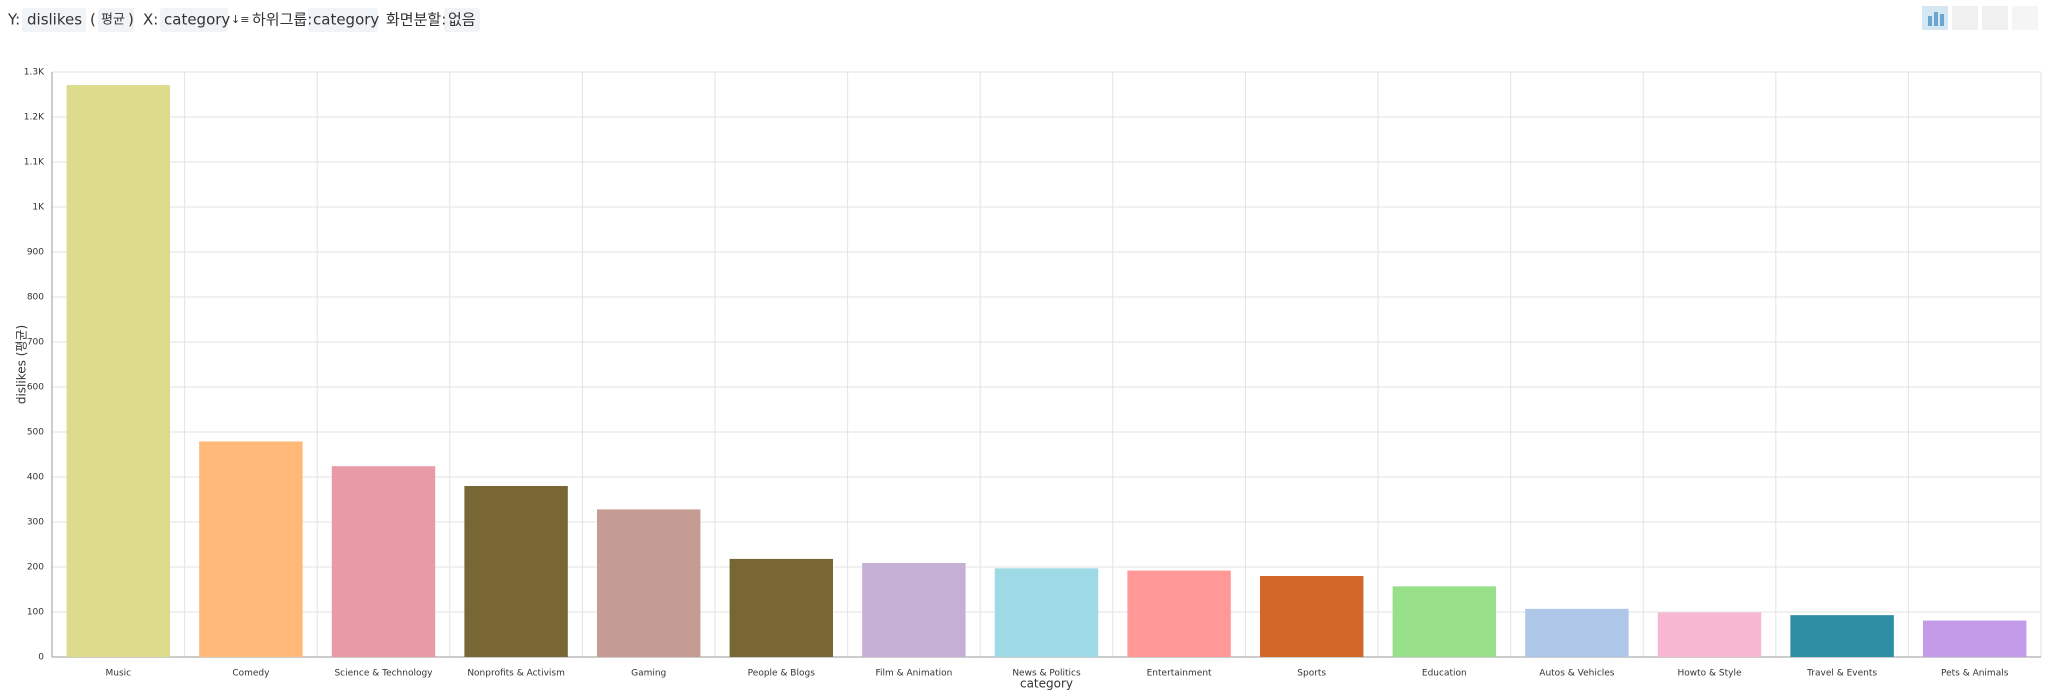 This screenshot has height=698, width=2048. I want to click on x-label: X:, so click(150, 20).